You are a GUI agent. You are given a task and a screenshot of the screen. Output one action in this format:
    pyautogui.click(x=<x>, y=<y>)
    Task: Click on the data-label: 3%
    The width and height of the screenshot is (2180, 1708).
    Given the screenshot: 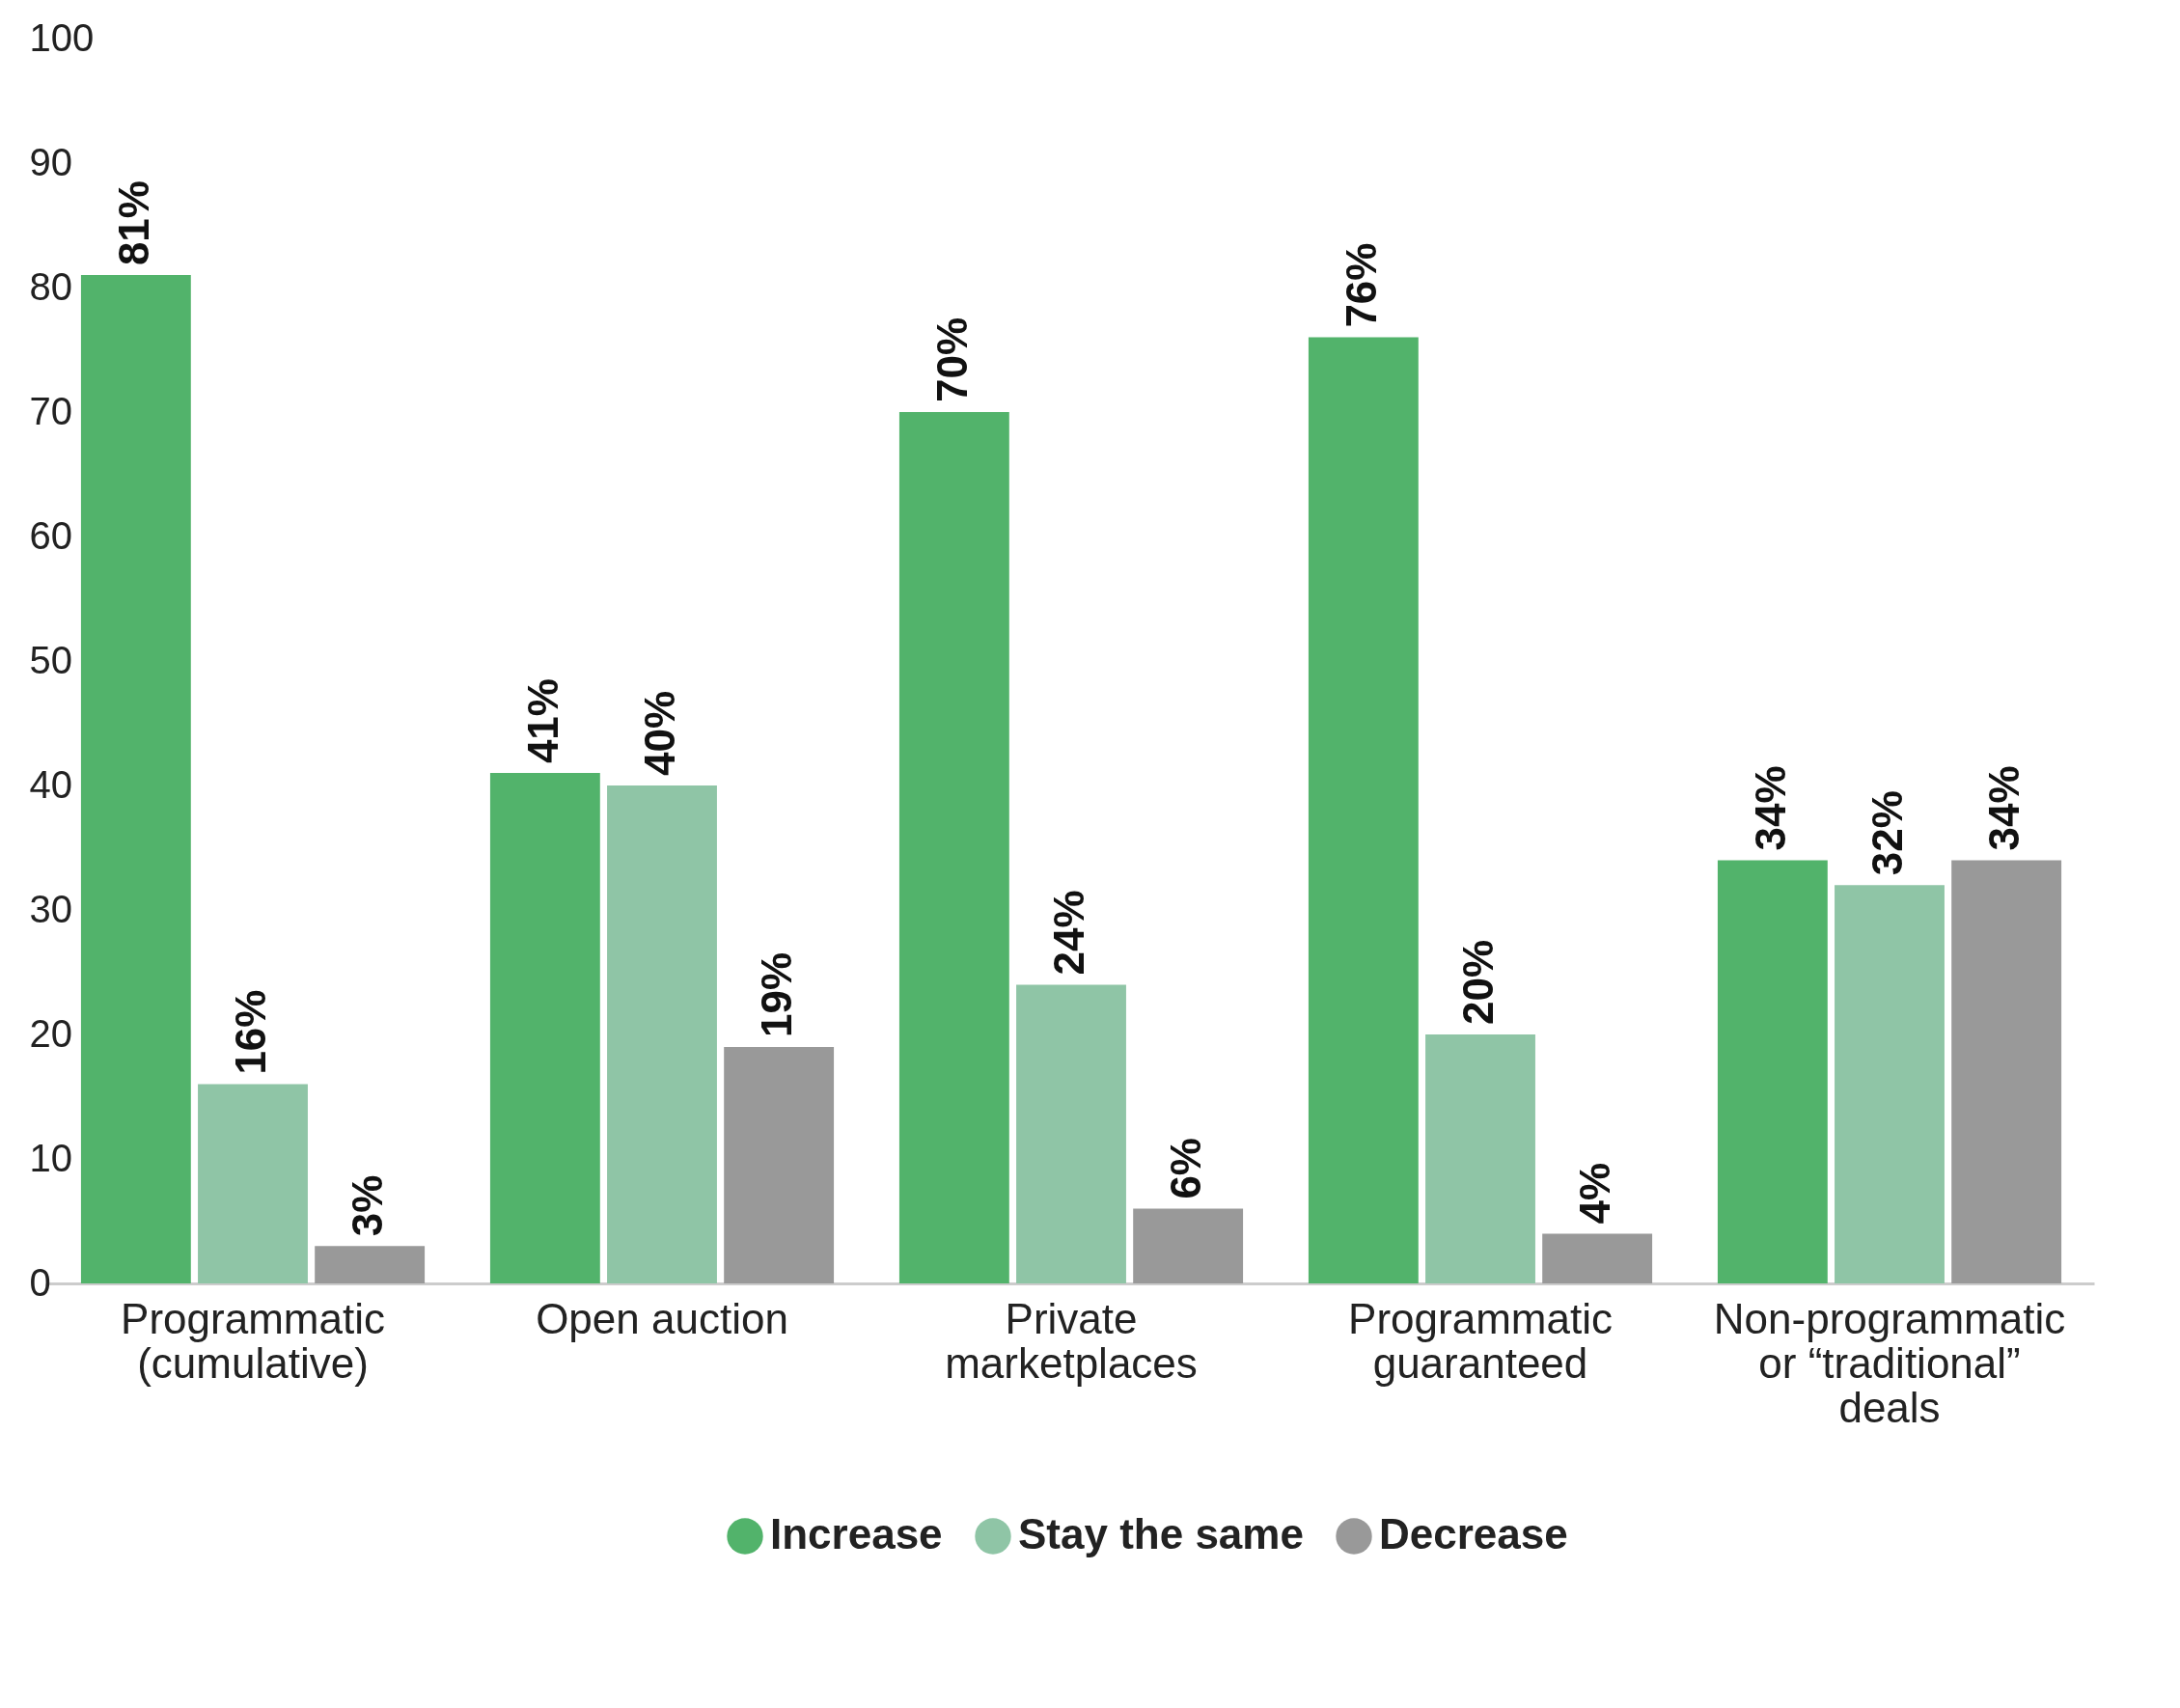 What is the action you would take?
    pyautogui.click(x=368, y=1205)
    